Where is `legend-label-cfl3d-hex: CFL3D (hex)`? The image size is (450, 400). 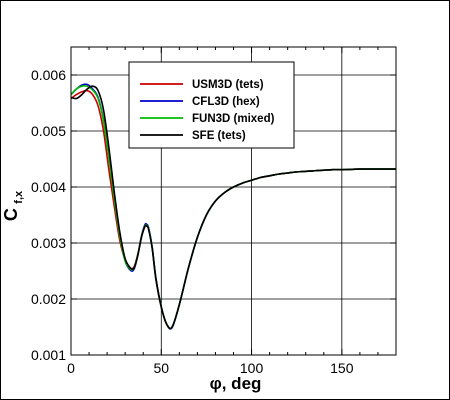 legend-label-cfl3d-hex: CFL3D (hex) is located at coordinates (226, 102).